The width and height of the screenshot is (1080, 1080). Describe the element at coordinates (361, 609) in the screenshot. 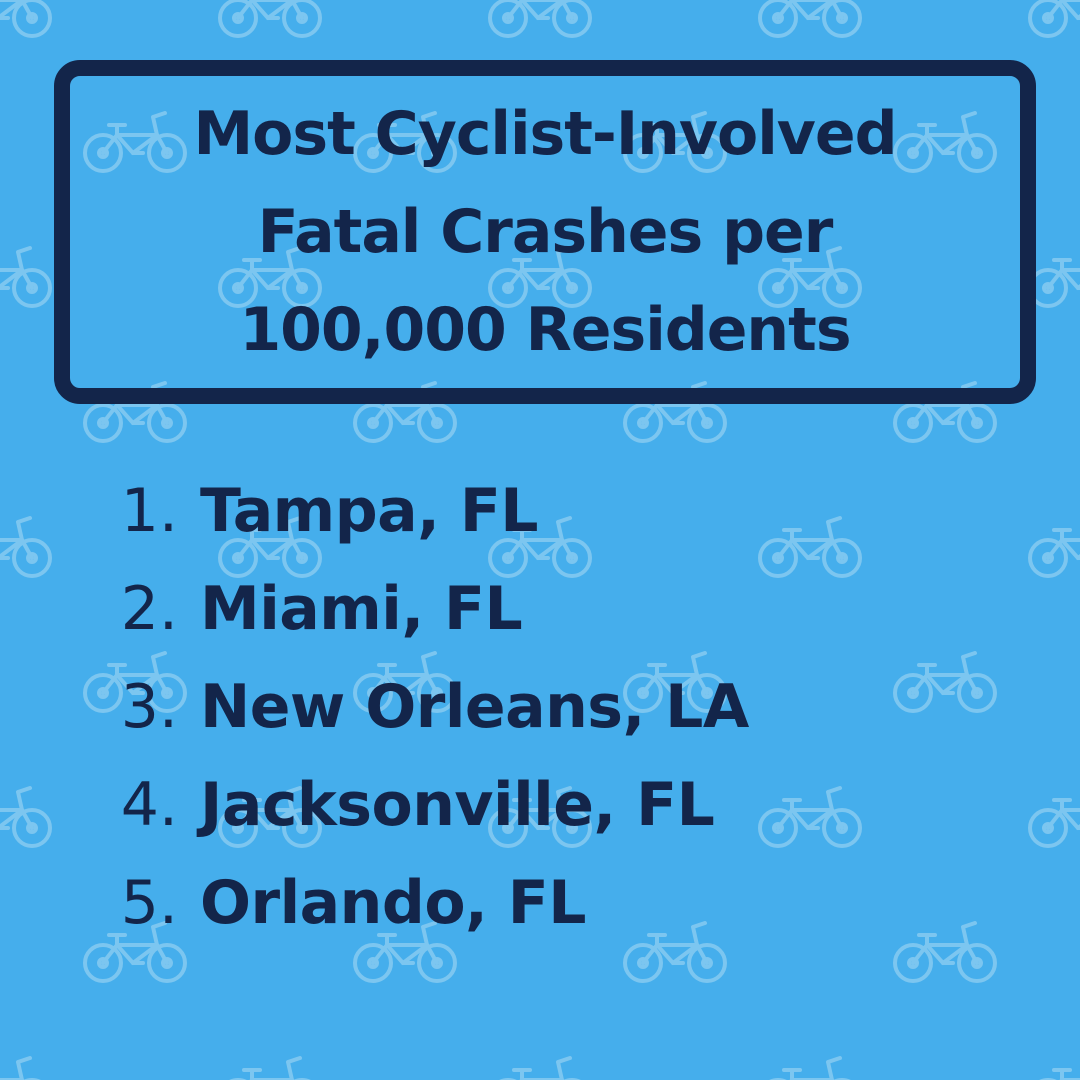

I see `city-name: Miami, FL` at that location.